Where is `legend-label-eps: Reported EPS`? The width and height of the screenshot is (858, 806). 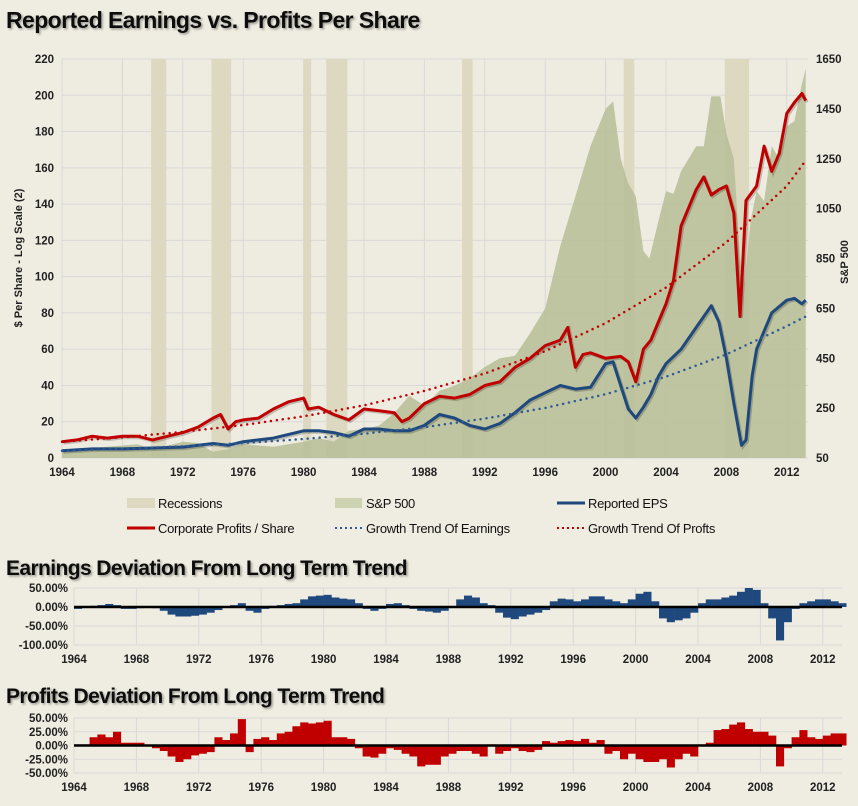
legend-label-eps: Reported EPS is located at coordinates (628, 503).